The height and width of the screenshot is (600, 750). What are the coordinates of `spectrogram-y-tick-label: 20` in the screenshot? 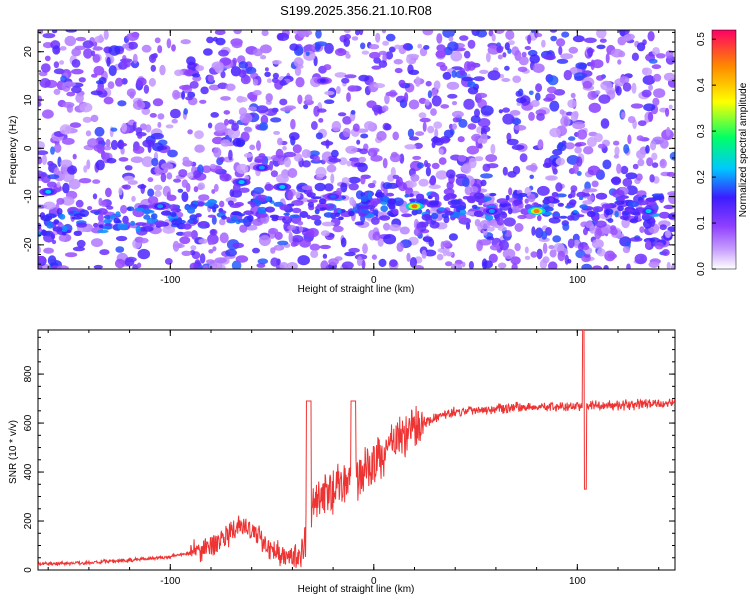 It's located at (28, 52).